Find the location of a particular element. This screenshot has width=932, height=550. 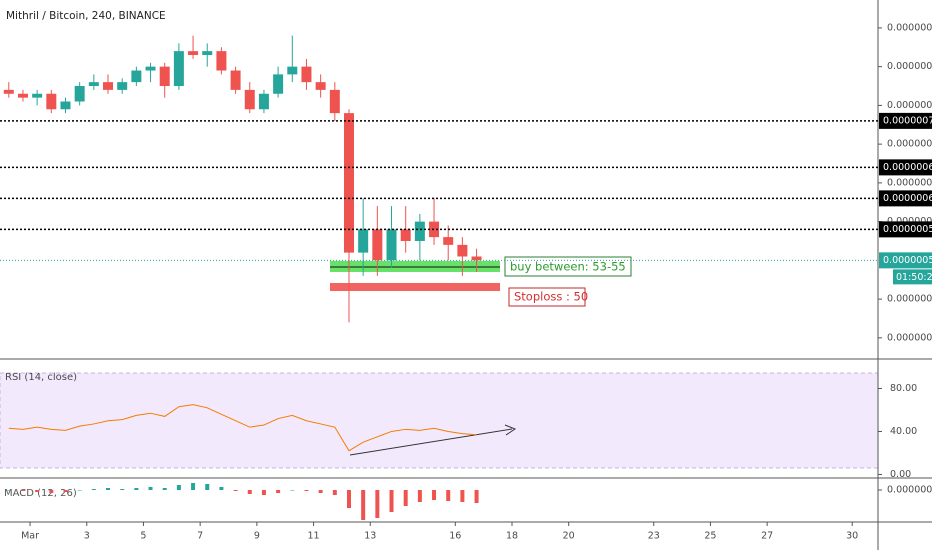

x-tick-label: 30 is located at coordinates (852, 536).